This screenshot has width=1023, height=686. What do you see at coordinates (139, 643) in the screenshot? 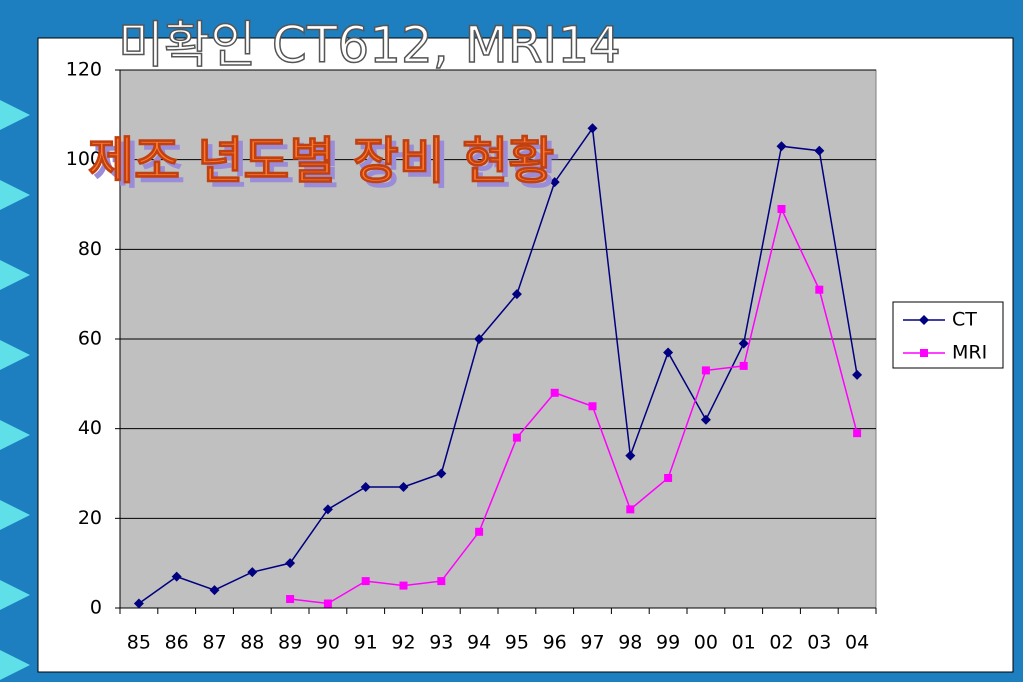
I see `x-tick-label: 85` at bounding box center [139, 643].